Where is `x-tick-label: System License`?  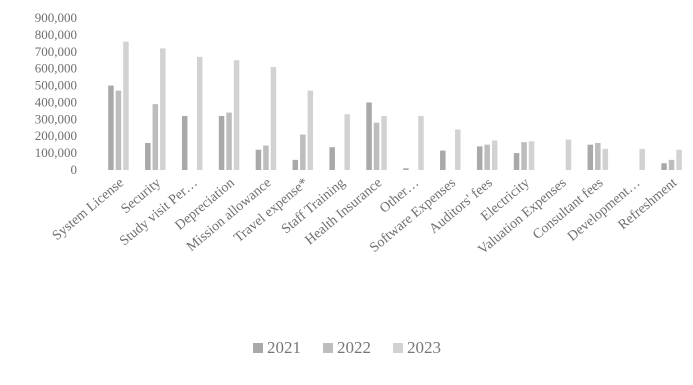 x-tick-label: System License is located at coordinates (88, 210).